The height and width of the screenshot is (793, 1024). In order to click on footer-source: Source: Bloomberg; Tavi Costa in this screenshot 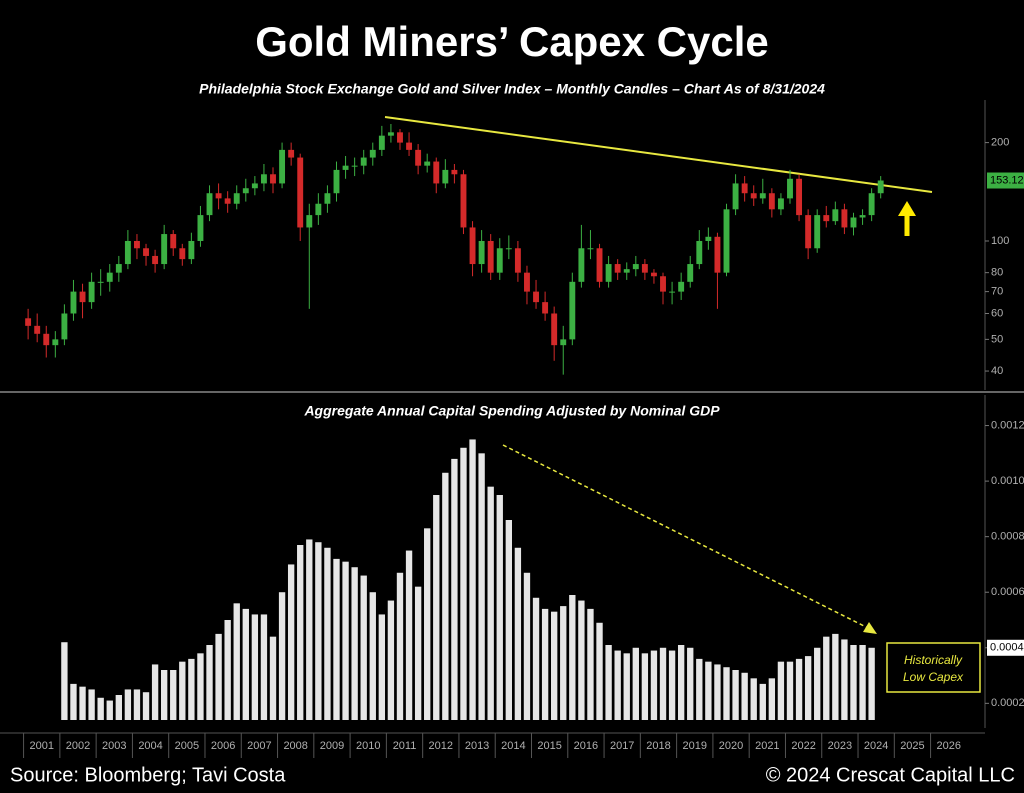, I will do `click(148, 775)`.